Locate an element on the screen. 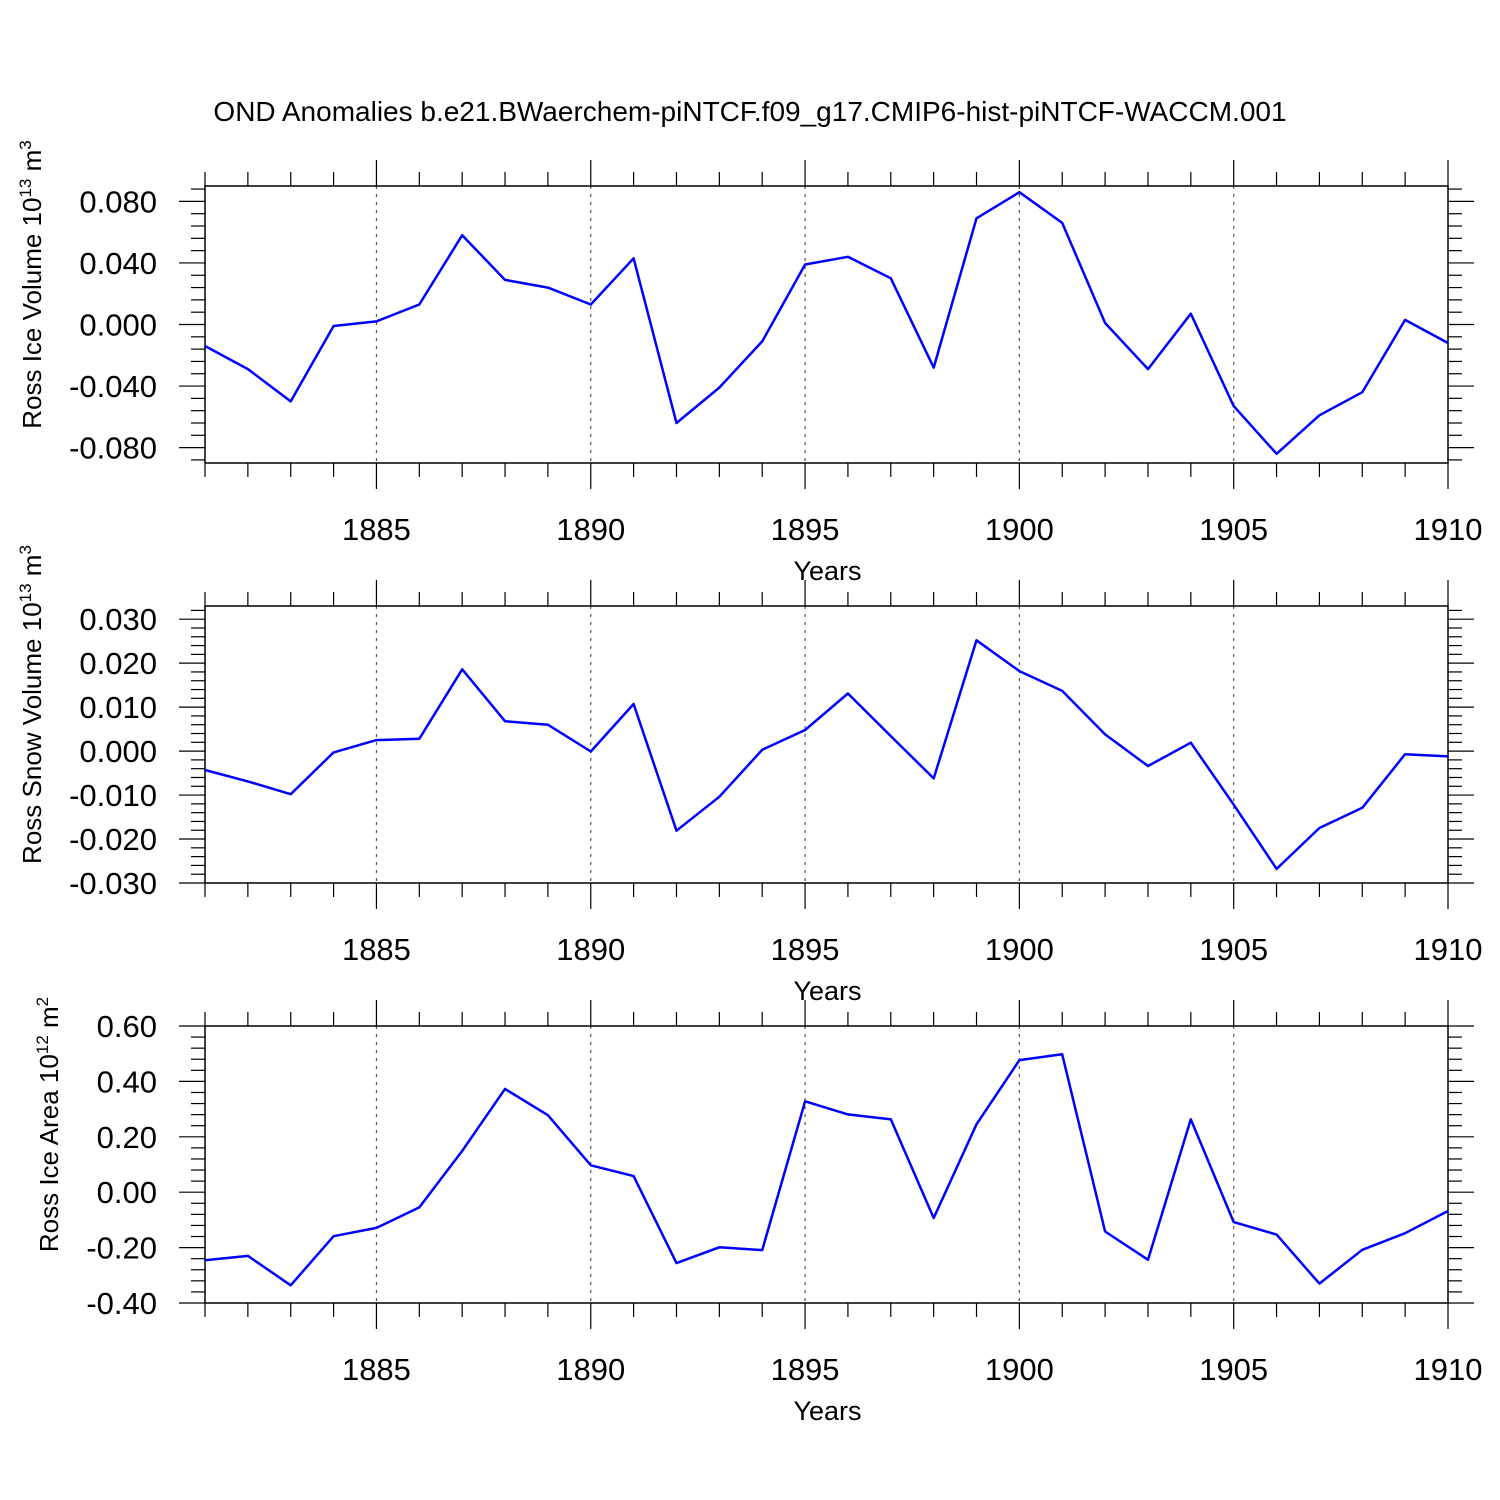 The image size is (1500, 1500). y-tick-label: 0.080 is located at coordinates (118, 201).